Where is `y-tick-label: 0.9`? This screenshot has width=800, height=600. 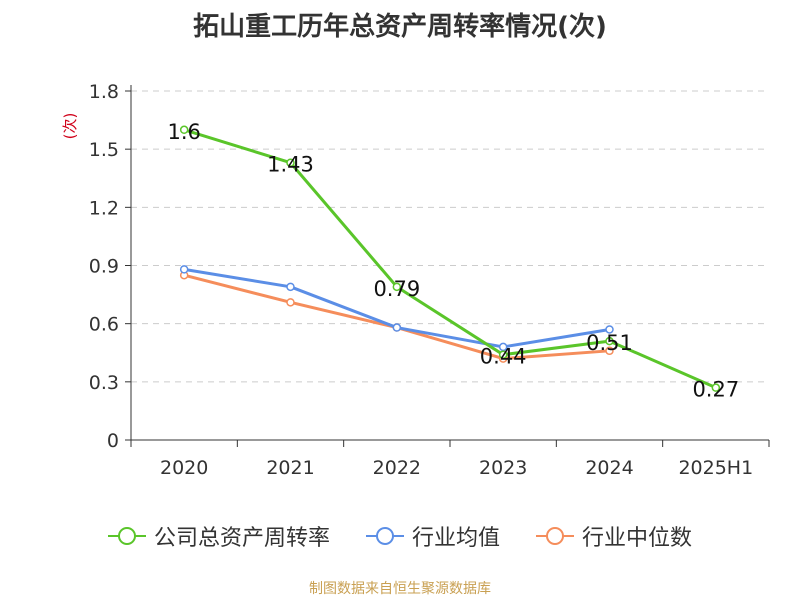 y-tick-label: 0.9 is located at coordinates (104, 267).